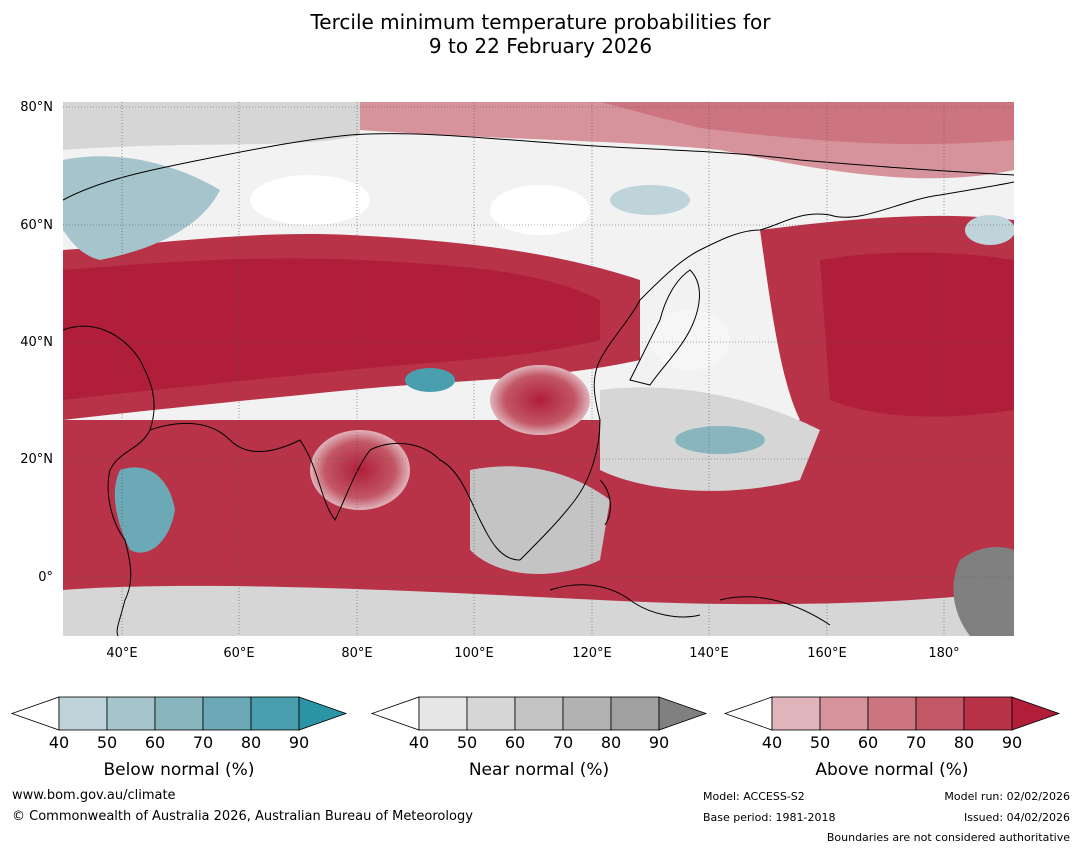 The height and width of the screenshot is (850, 1081). What do you see at coordinates (35, 713) in the screenshot?
I see `colorbar-below-low-extend` at bounding box center [35, 713].